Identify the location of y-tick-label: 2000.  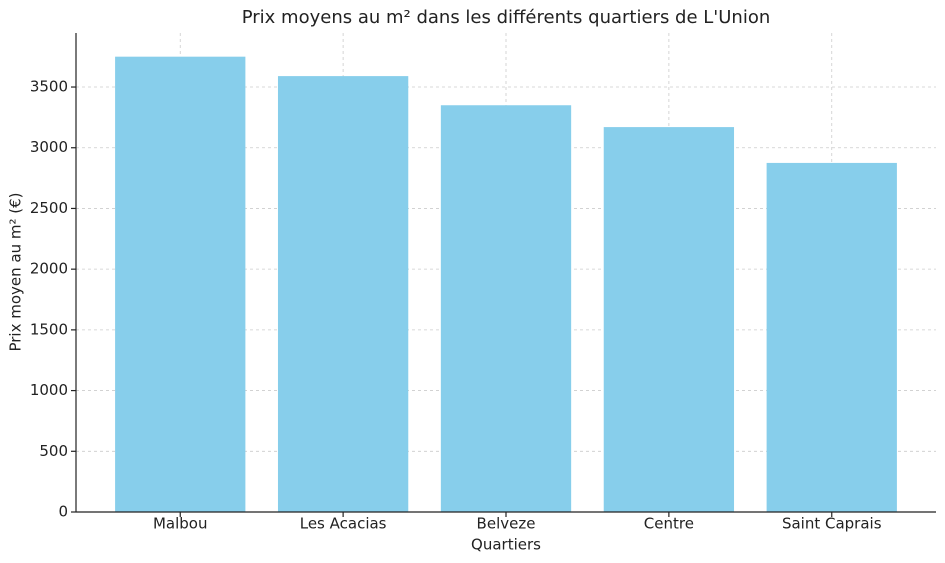
(49, 269).